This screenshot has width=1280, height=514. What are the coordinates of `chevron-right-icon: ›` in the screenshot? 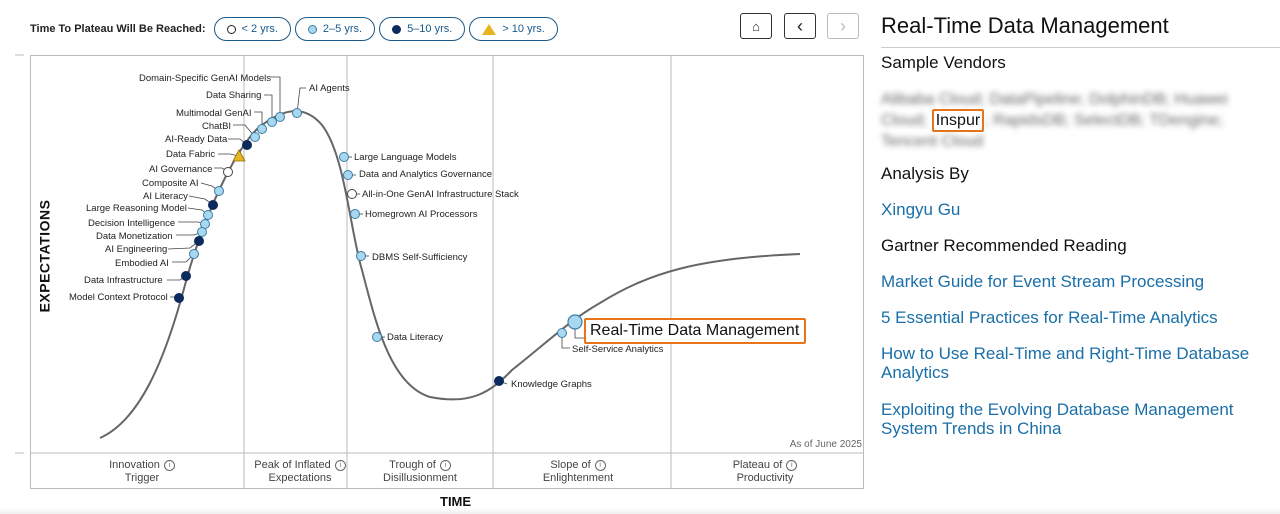 It's located at (843, 25).